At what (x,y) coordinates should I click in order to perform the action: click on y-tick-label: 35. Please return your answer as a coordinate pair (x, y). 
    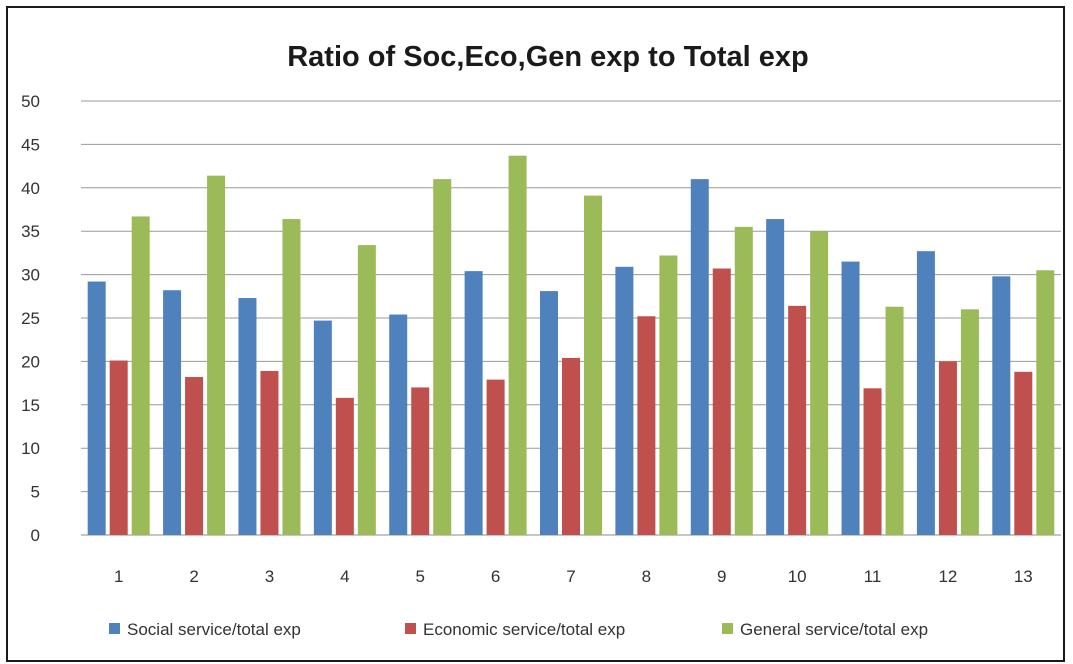
    Looking at the image, I should click on (30, 231).